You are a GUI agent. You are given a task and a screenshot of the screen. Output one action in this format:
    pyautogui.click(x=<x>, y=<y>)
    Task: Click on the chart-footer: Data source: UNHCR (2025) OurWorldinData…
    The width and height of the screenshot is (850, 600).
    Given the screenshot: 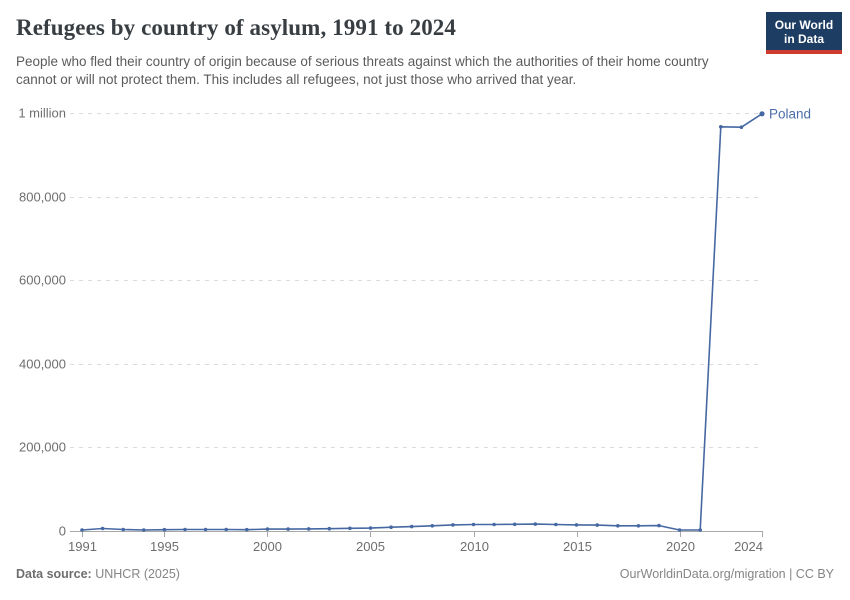 What is the action you would take?
    pyautogui.click(x=425, y=574)
    